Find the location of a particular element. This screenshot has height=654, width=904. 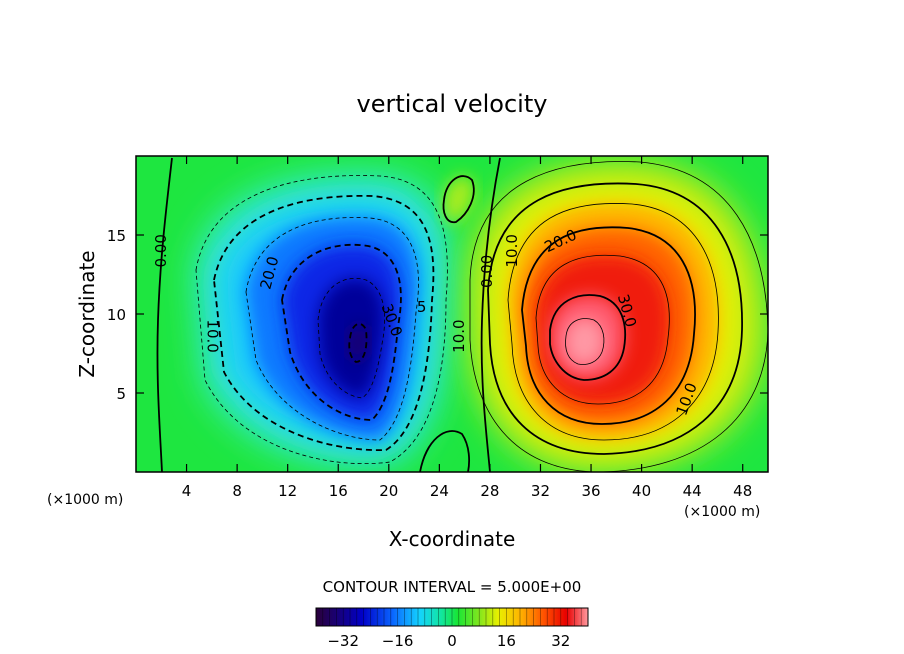

colorbar-frame is located at coordinates (452, 617).